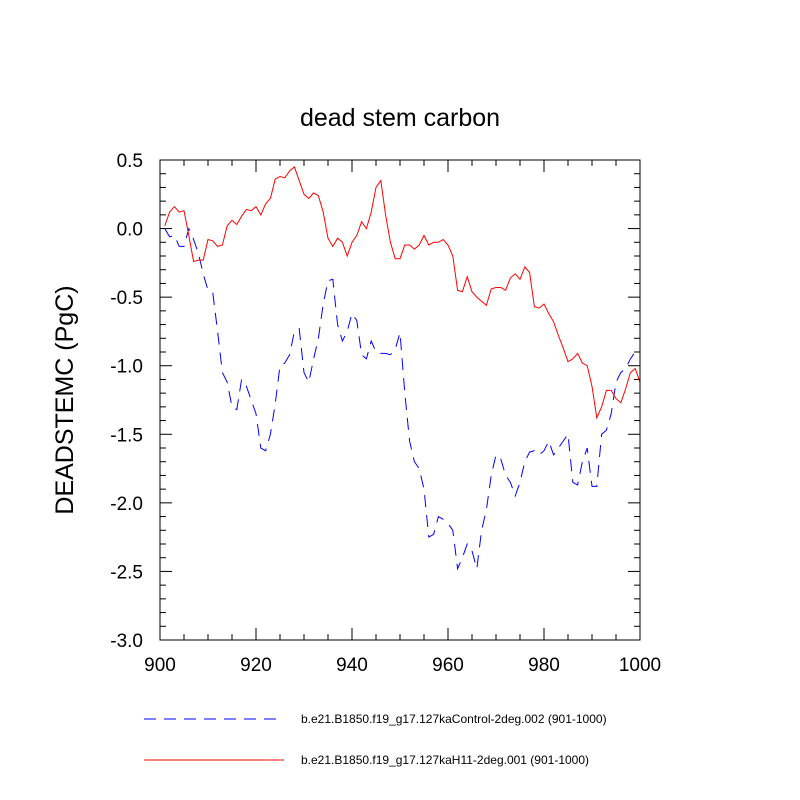 This screenshot has width=800, height=800. I want to click on x-tick-label: 960, so click(448, 665).